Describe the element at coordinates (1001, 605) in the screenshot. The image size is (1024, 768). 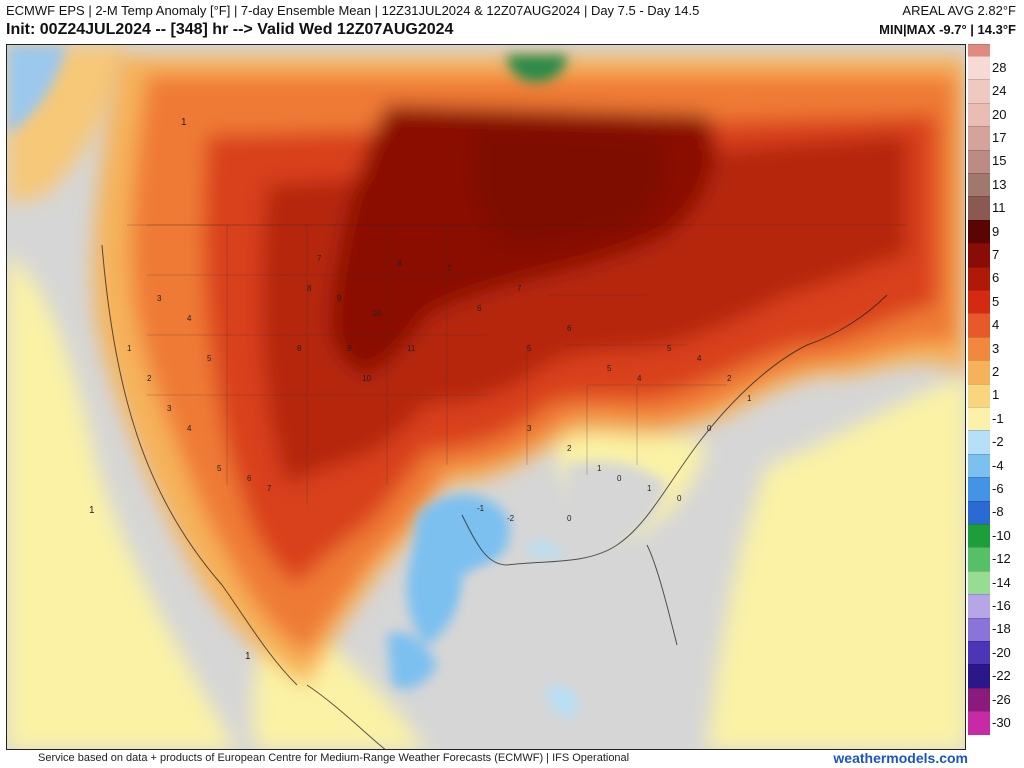
I see `legend-label: -16` at that location.